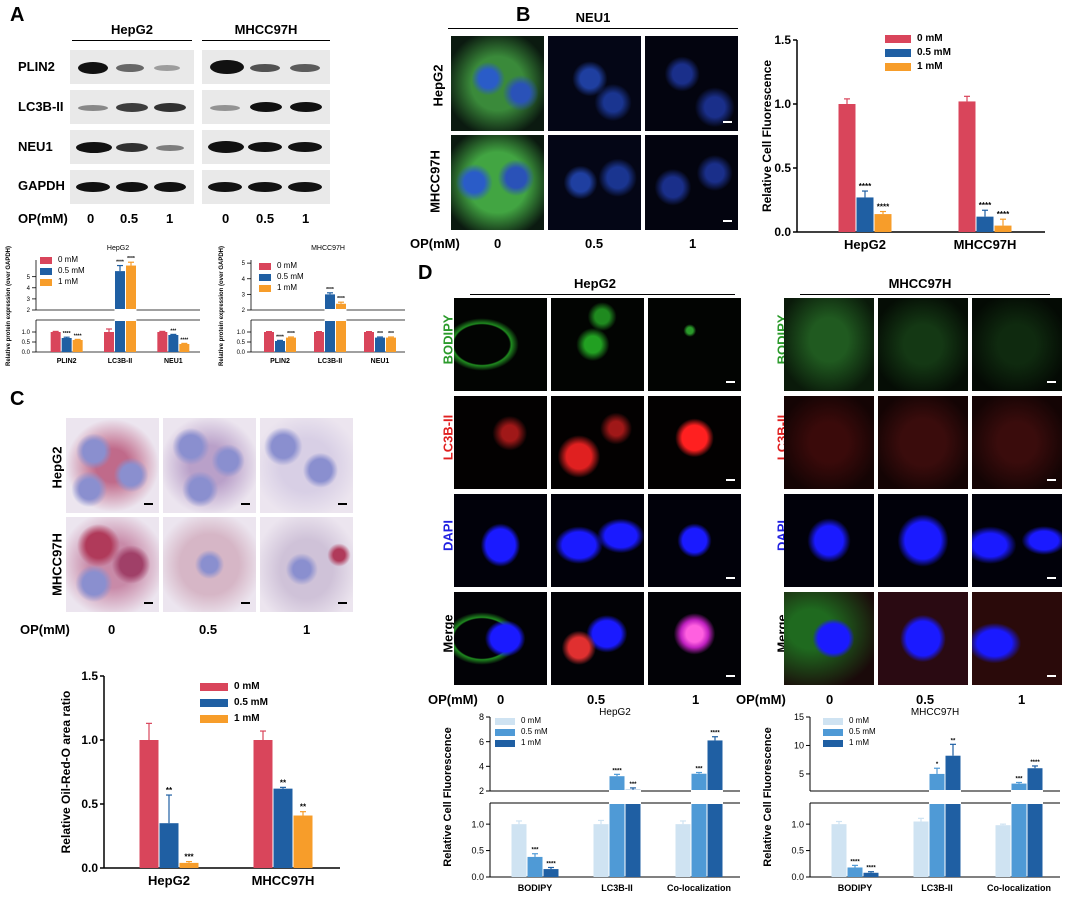 The width and height of the screenshot is (1065, 903). What do you see at coordinates (129, 218) in the screenshot?
I see `blot-op-value: 0.5` at bounding box center [129, 218].